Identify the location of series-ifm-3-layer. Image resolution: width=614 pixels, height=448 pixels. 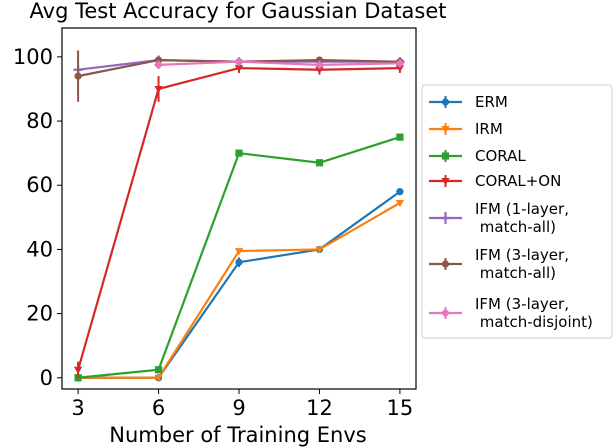
(279, 63).